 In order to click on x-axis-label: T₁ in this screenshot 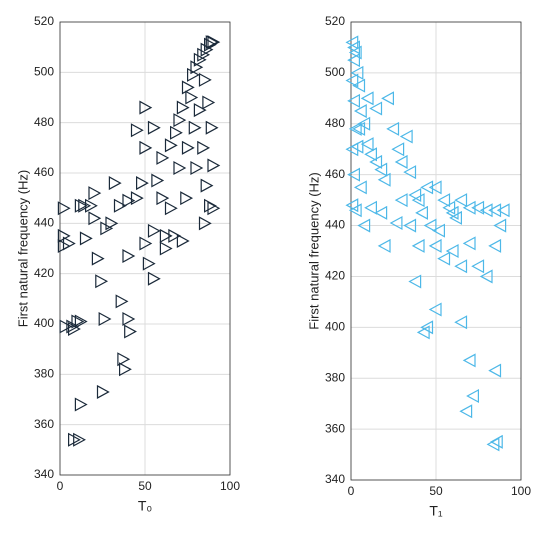, I will do `click(436, 511)`.